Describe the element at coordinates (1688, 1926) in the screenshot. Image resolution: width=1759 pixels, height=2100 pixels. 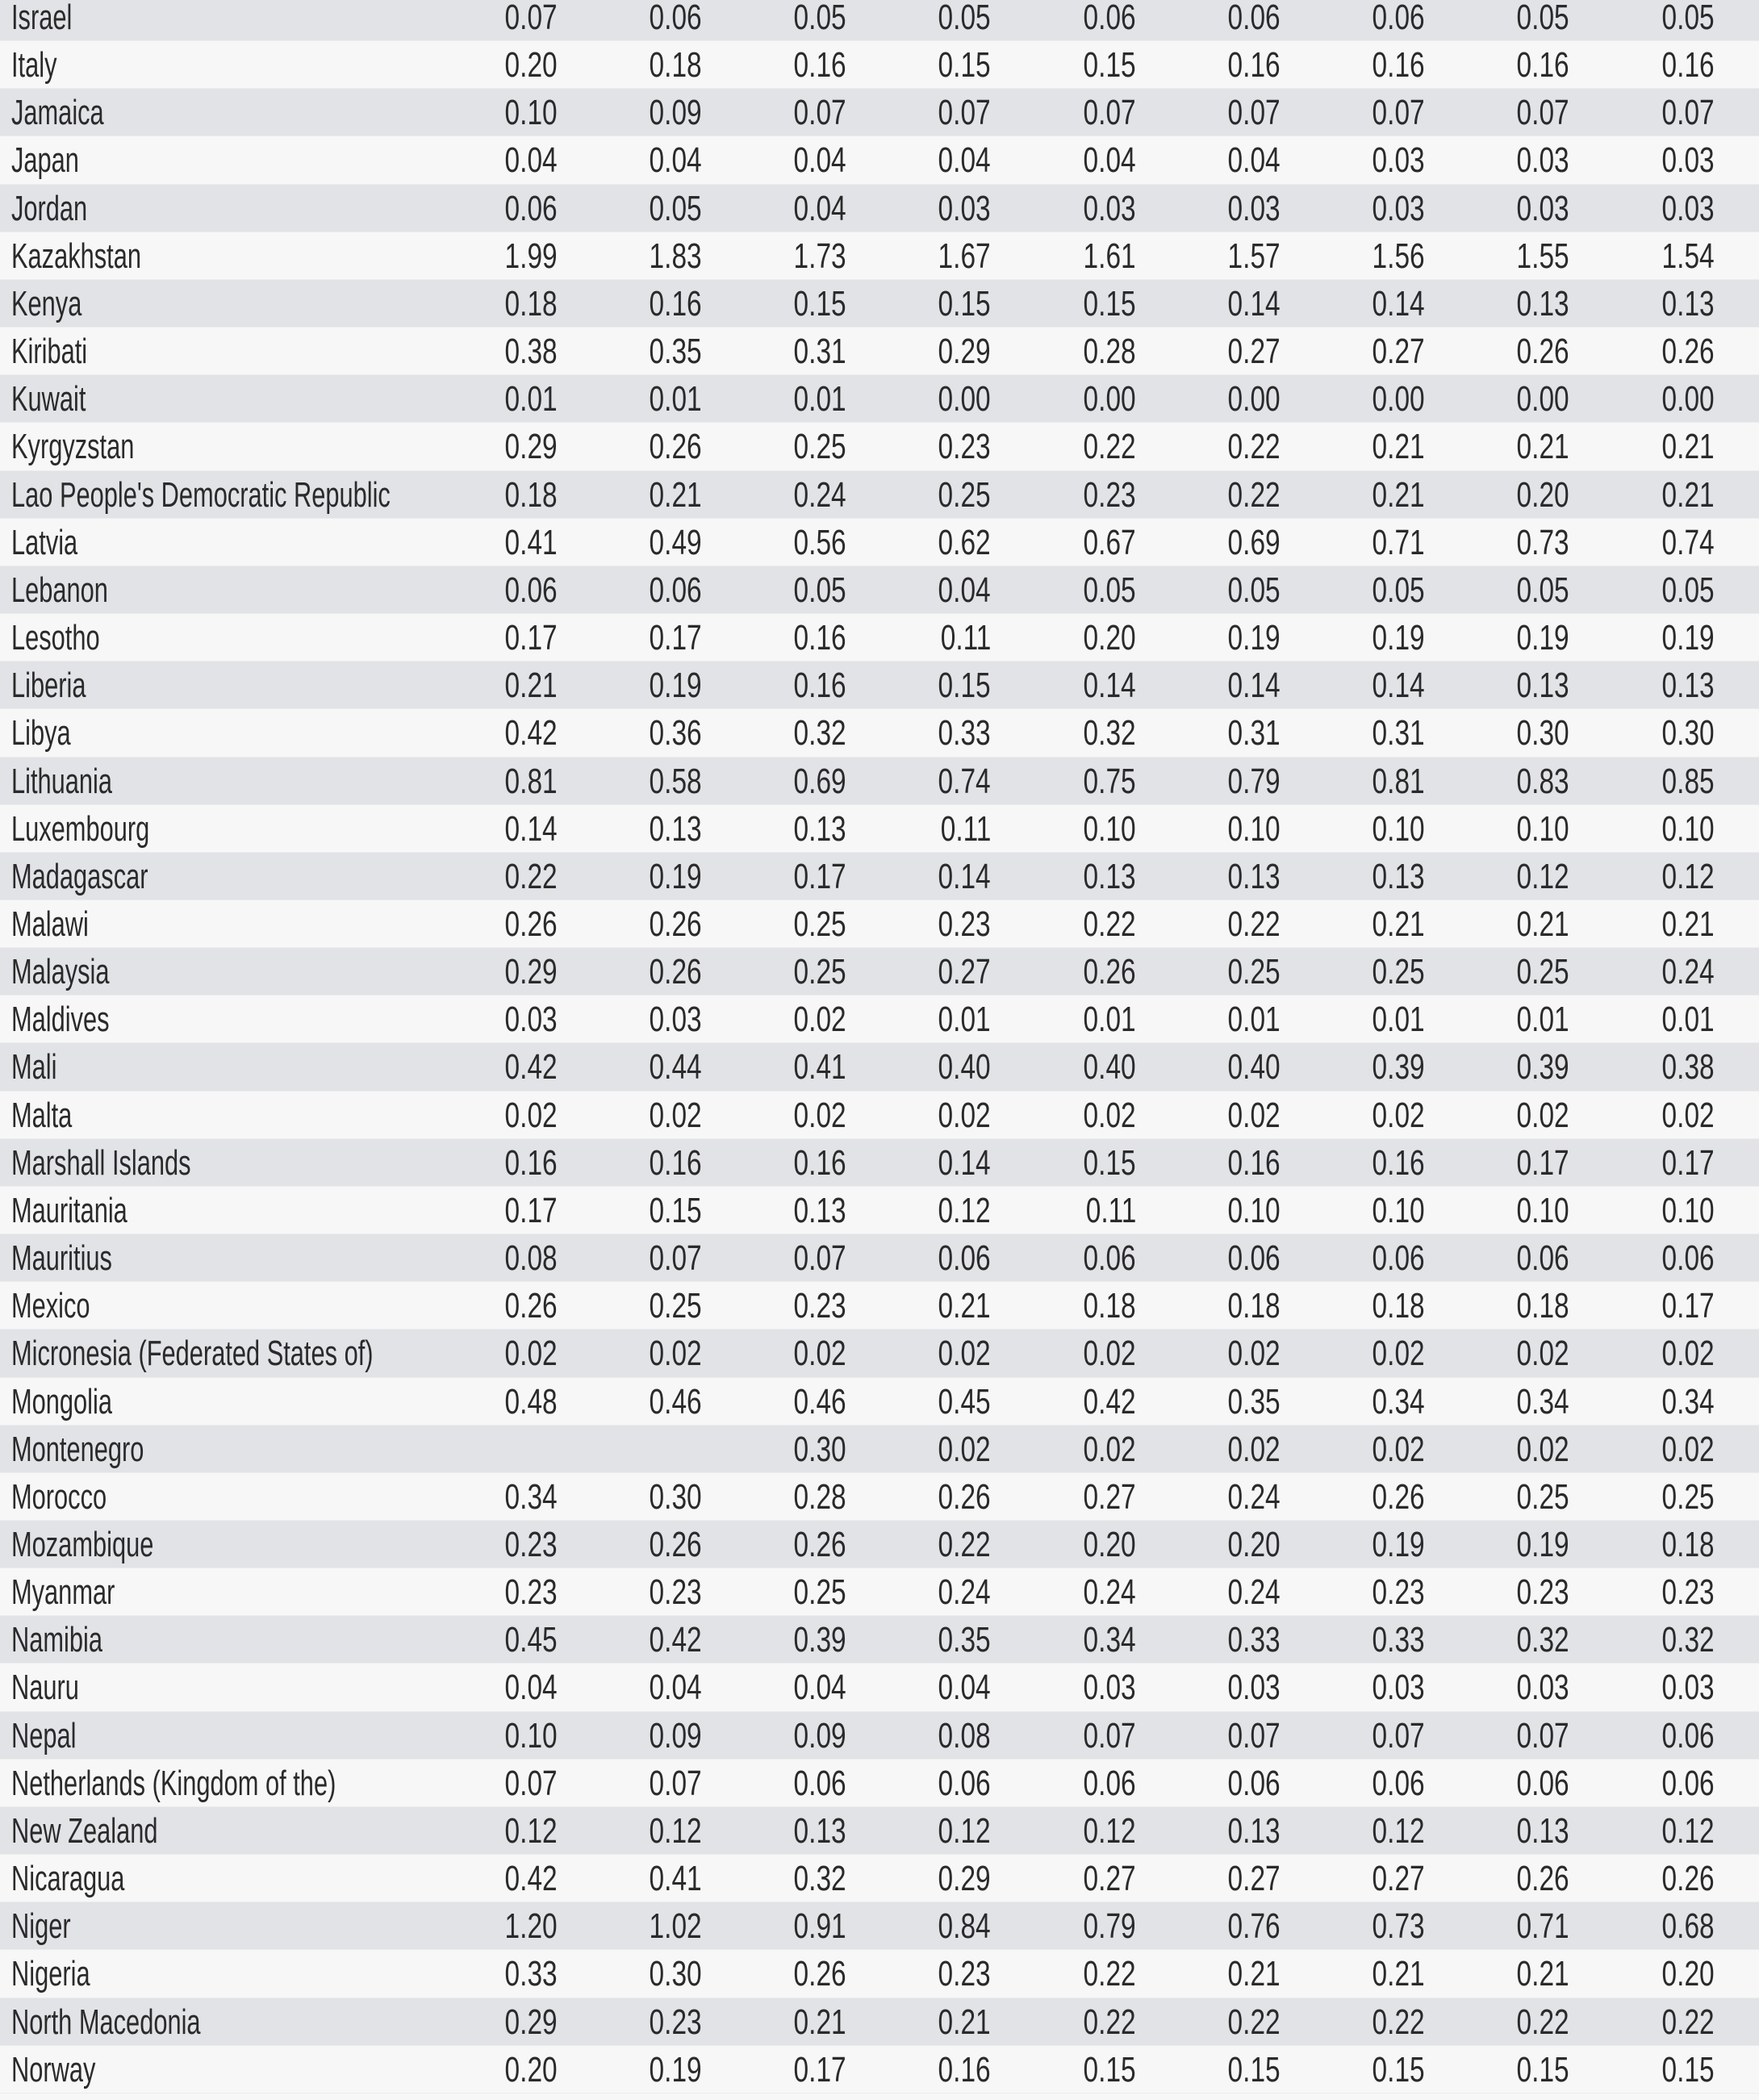
I see `value-cell: 0.68` at that location.